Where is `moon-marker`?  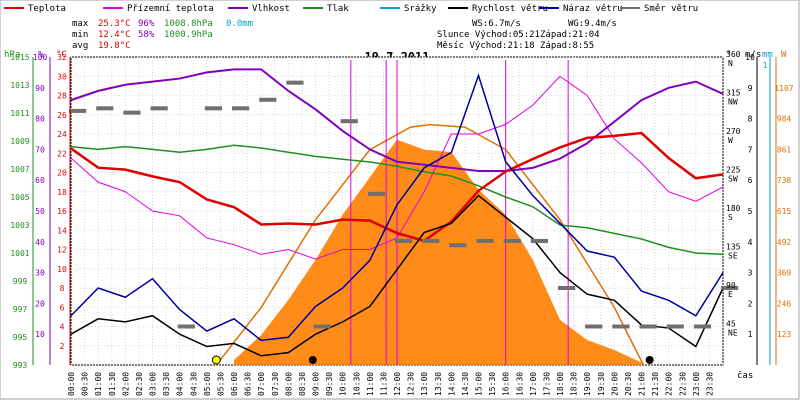
moon-marker is located at coordinates (649, 360).